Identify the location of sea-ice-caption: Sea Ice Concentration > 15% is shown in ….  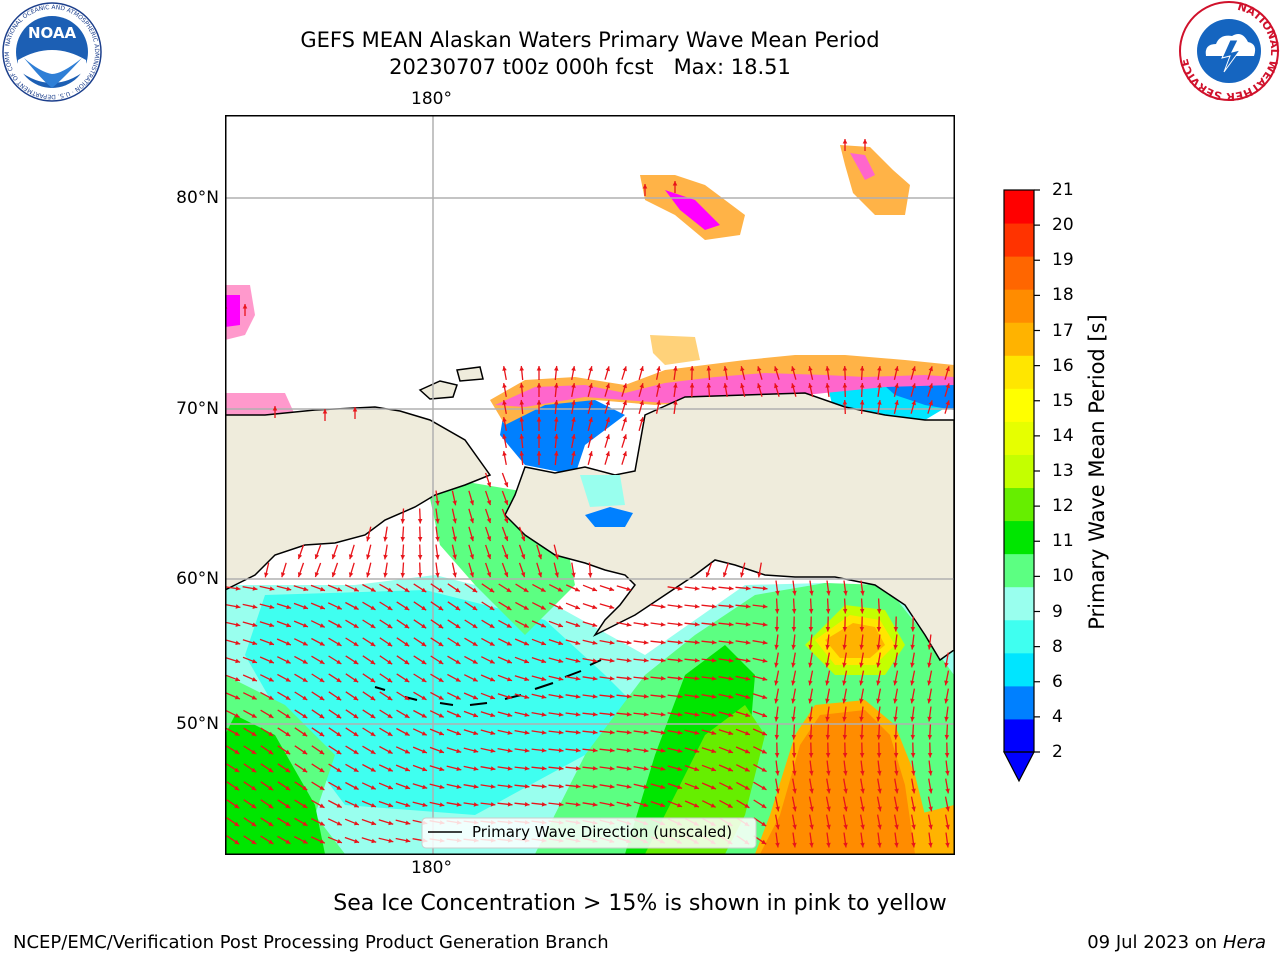
(640, 903).